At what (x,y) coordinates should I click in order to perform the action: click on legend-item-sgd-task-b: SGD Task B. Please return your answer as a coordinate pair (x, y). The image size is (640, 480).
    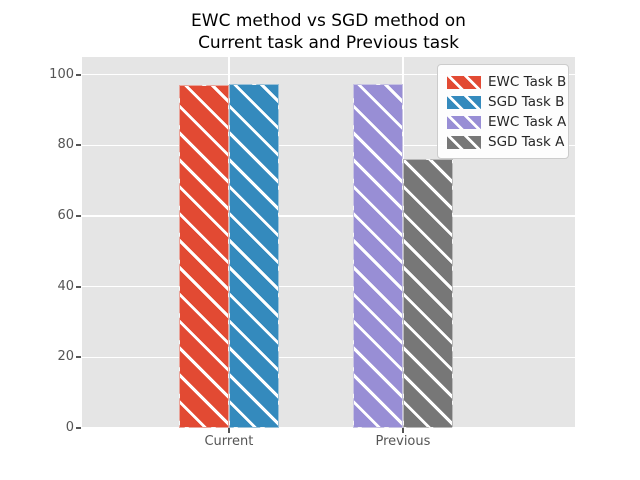
    Looking at the image, I should click on (505, 102).